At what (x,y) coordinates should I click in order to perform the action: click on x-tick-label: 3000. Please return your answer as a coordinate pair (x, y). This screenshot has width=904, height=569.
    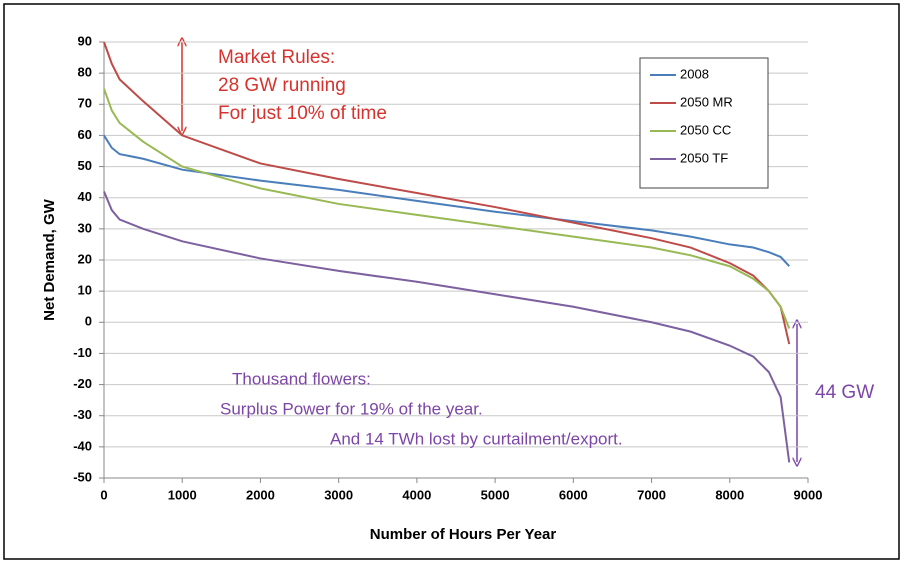
    Looking at the image, I should click on (338, 494).